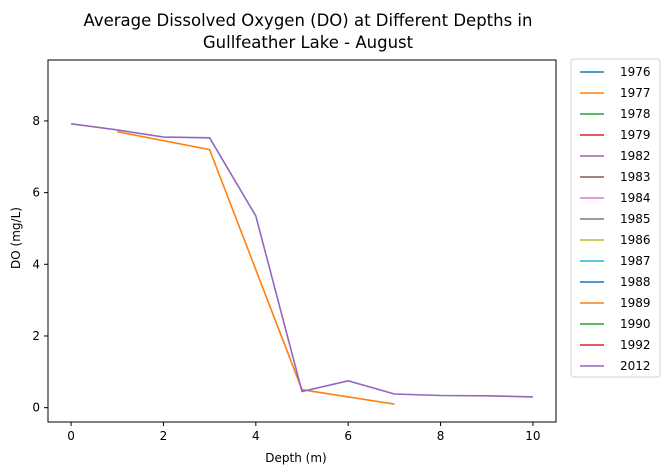  I want to click on x-tick-label: 6, so click(348, 436).